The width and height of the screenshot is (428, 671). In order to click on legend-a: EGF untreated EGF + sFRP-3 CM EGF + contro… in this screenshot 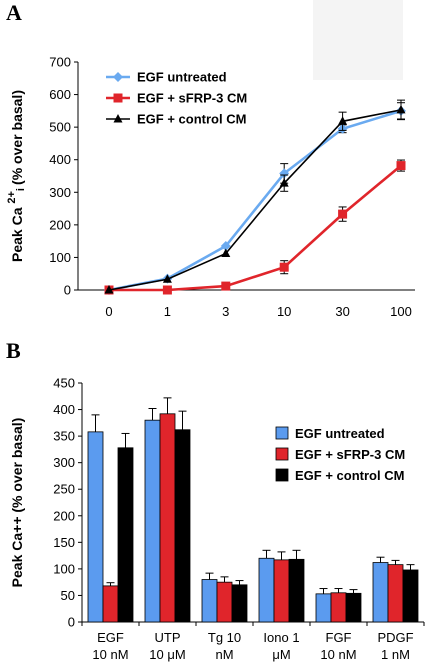, I will do `click(176, 98)`.